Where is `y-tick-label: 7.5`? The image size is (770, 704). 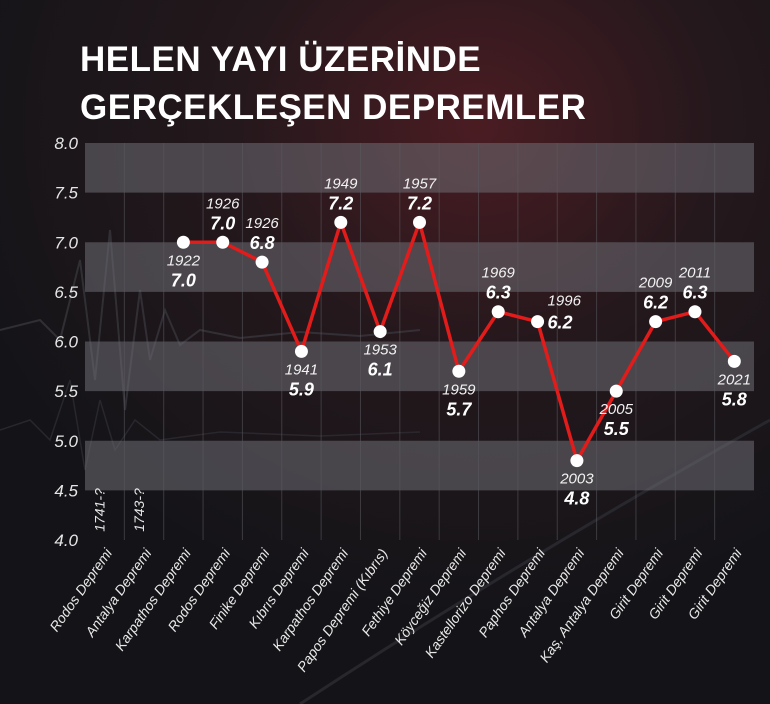
y-tick-label: 7.5 is located at coordinates (66, 193).